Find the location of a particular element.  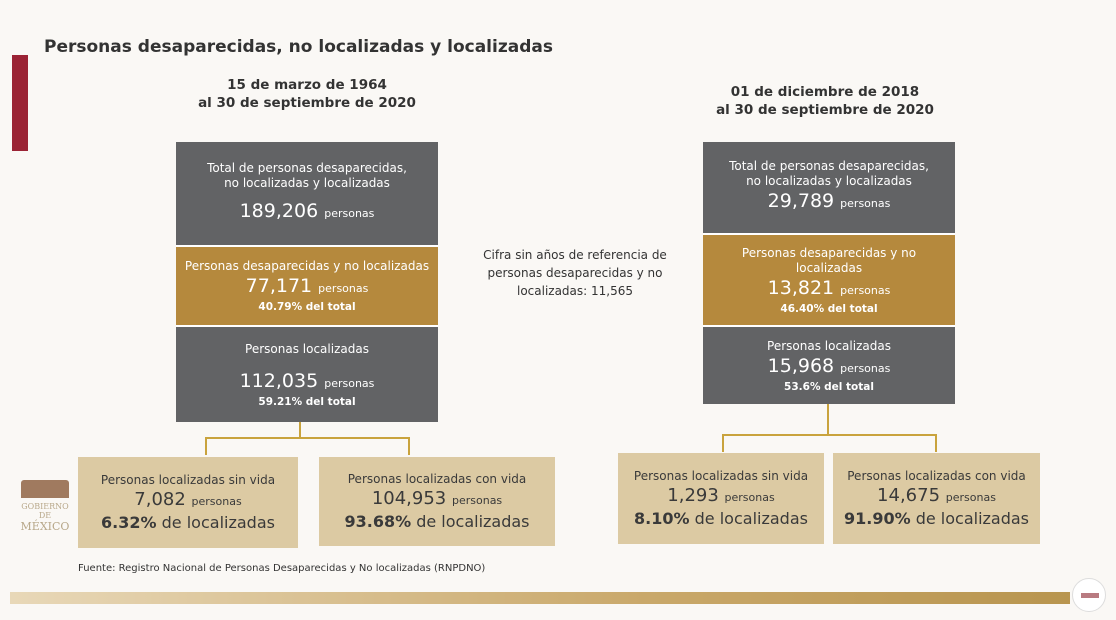

footer-bar is located at coordinates (540, 598).